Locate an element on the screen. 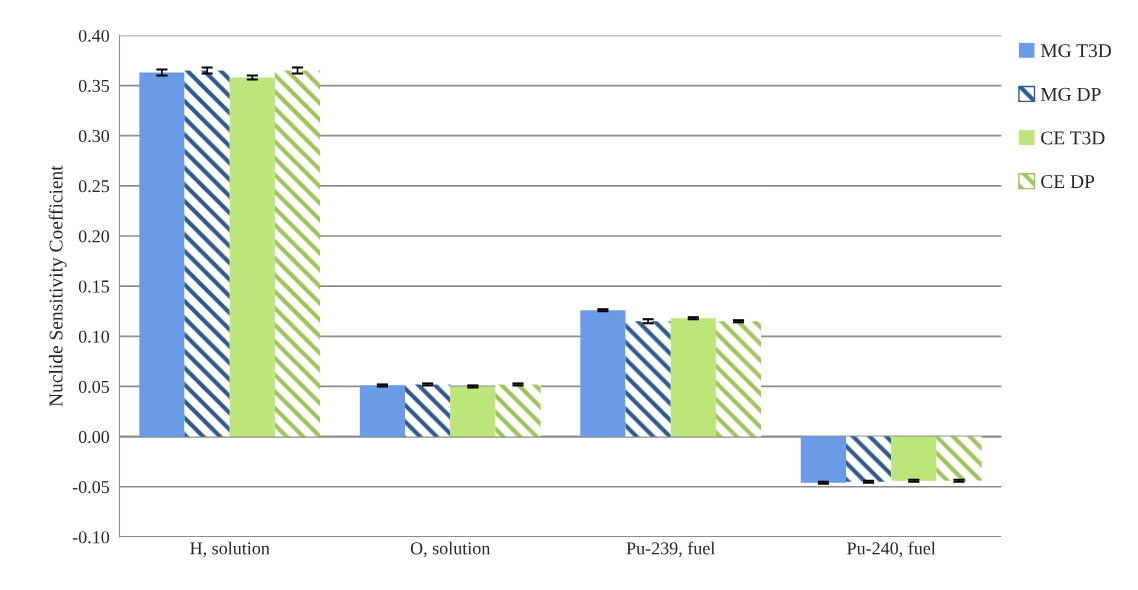 The image size is (1138, 590). y-tick-label: 0.00 is located at coordinates (94, 437).